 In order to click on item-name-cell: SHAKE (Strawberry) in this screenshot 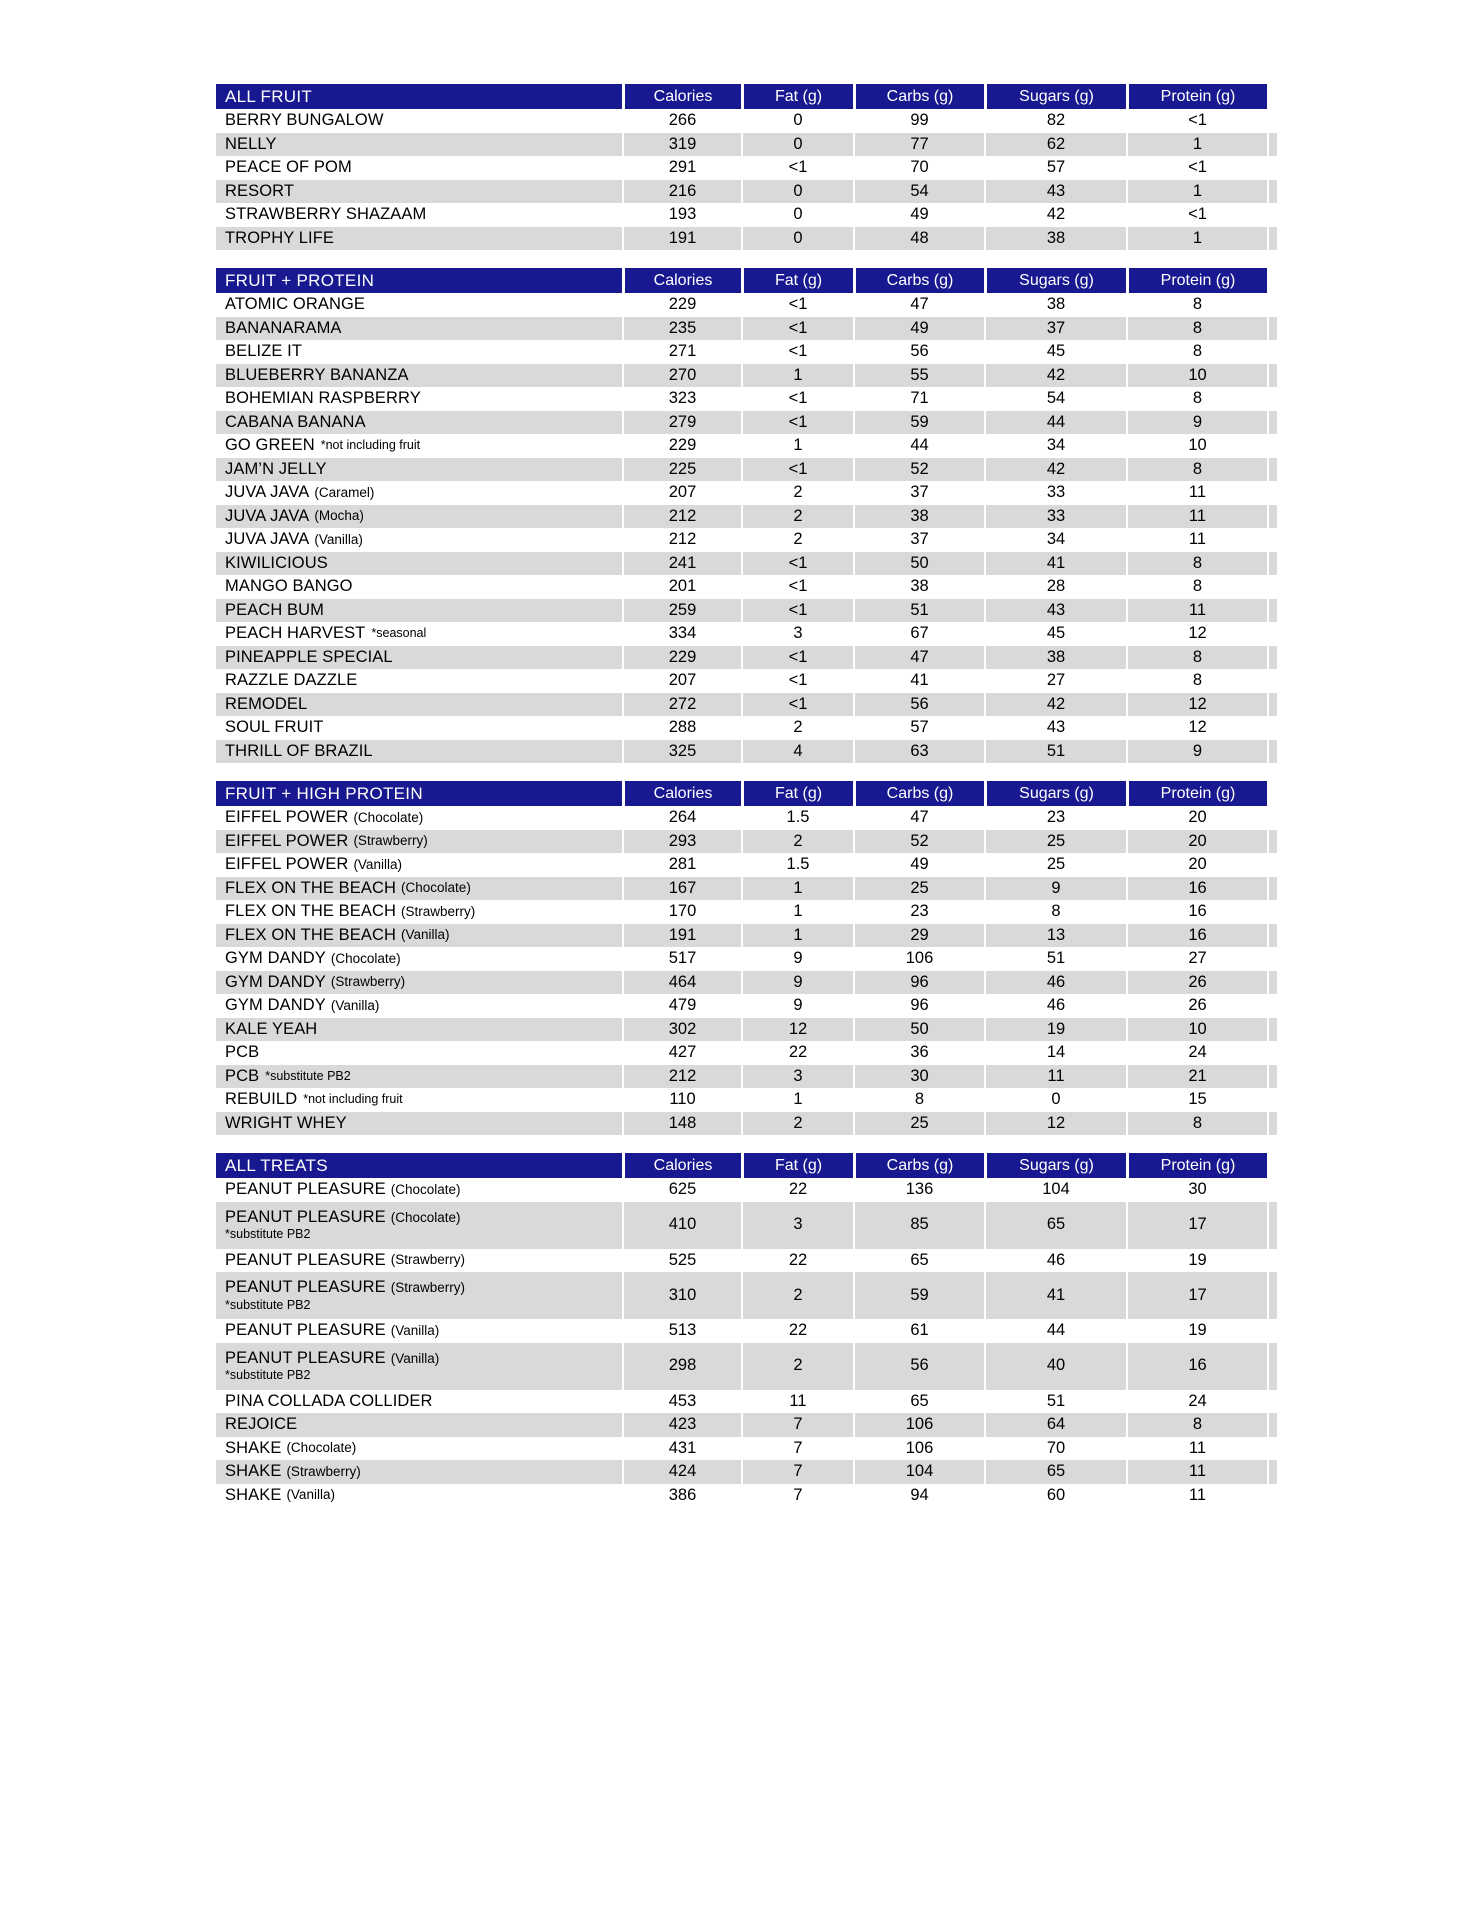, I will do `click(419, 1472)`.